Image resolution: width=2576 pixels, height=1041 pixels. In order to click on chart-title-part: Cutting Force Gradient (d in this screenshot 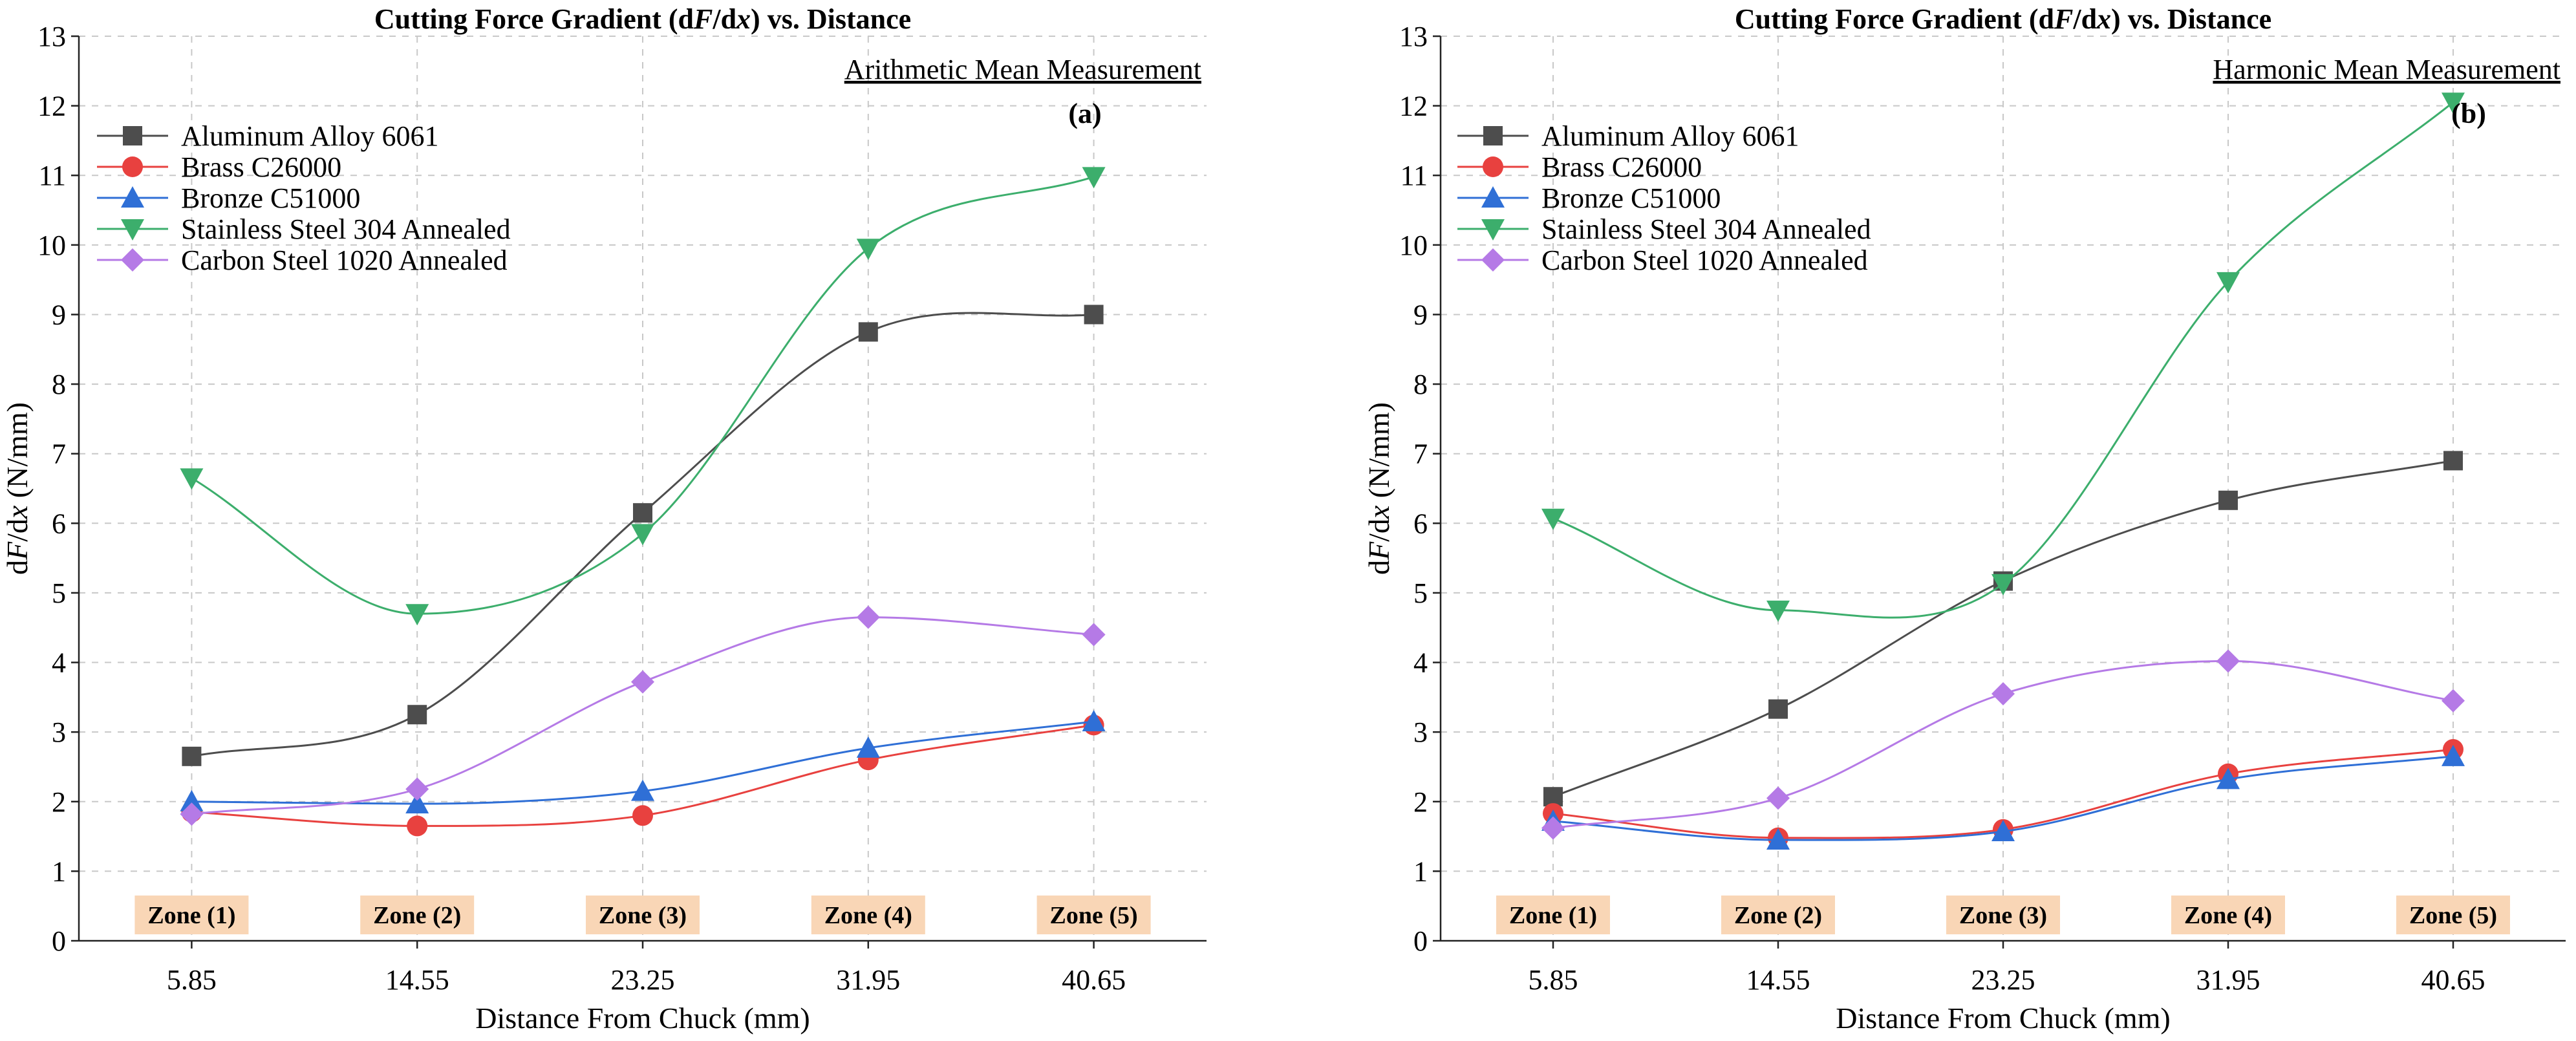, I will do `click(534, 19)`.